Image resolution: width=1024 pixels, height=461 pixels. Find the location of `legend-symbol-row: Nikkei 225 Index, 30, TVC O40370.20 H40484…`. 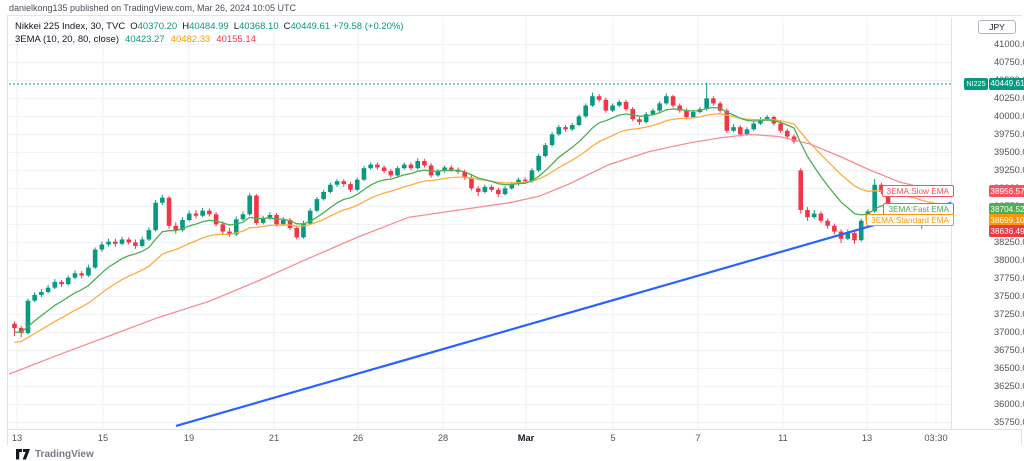

legend-symbol-row: Nikkei 225 Index, 30, TVC O40370.20 H40484… is located at coordinates (209, 26).